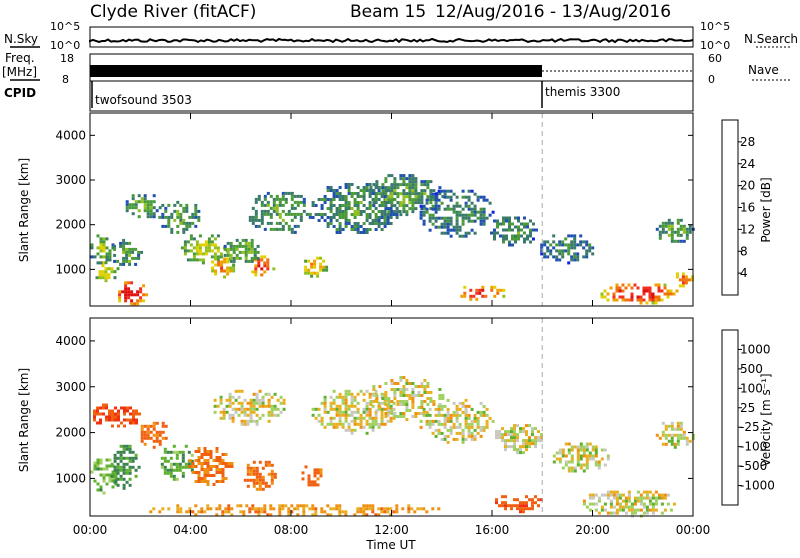 This screenshot has height=558, width=800. What do you see at coordinates (747, 229) in the screenshot?
I see `power-colorbar-tick: 12` at bounding box center [747, 229].